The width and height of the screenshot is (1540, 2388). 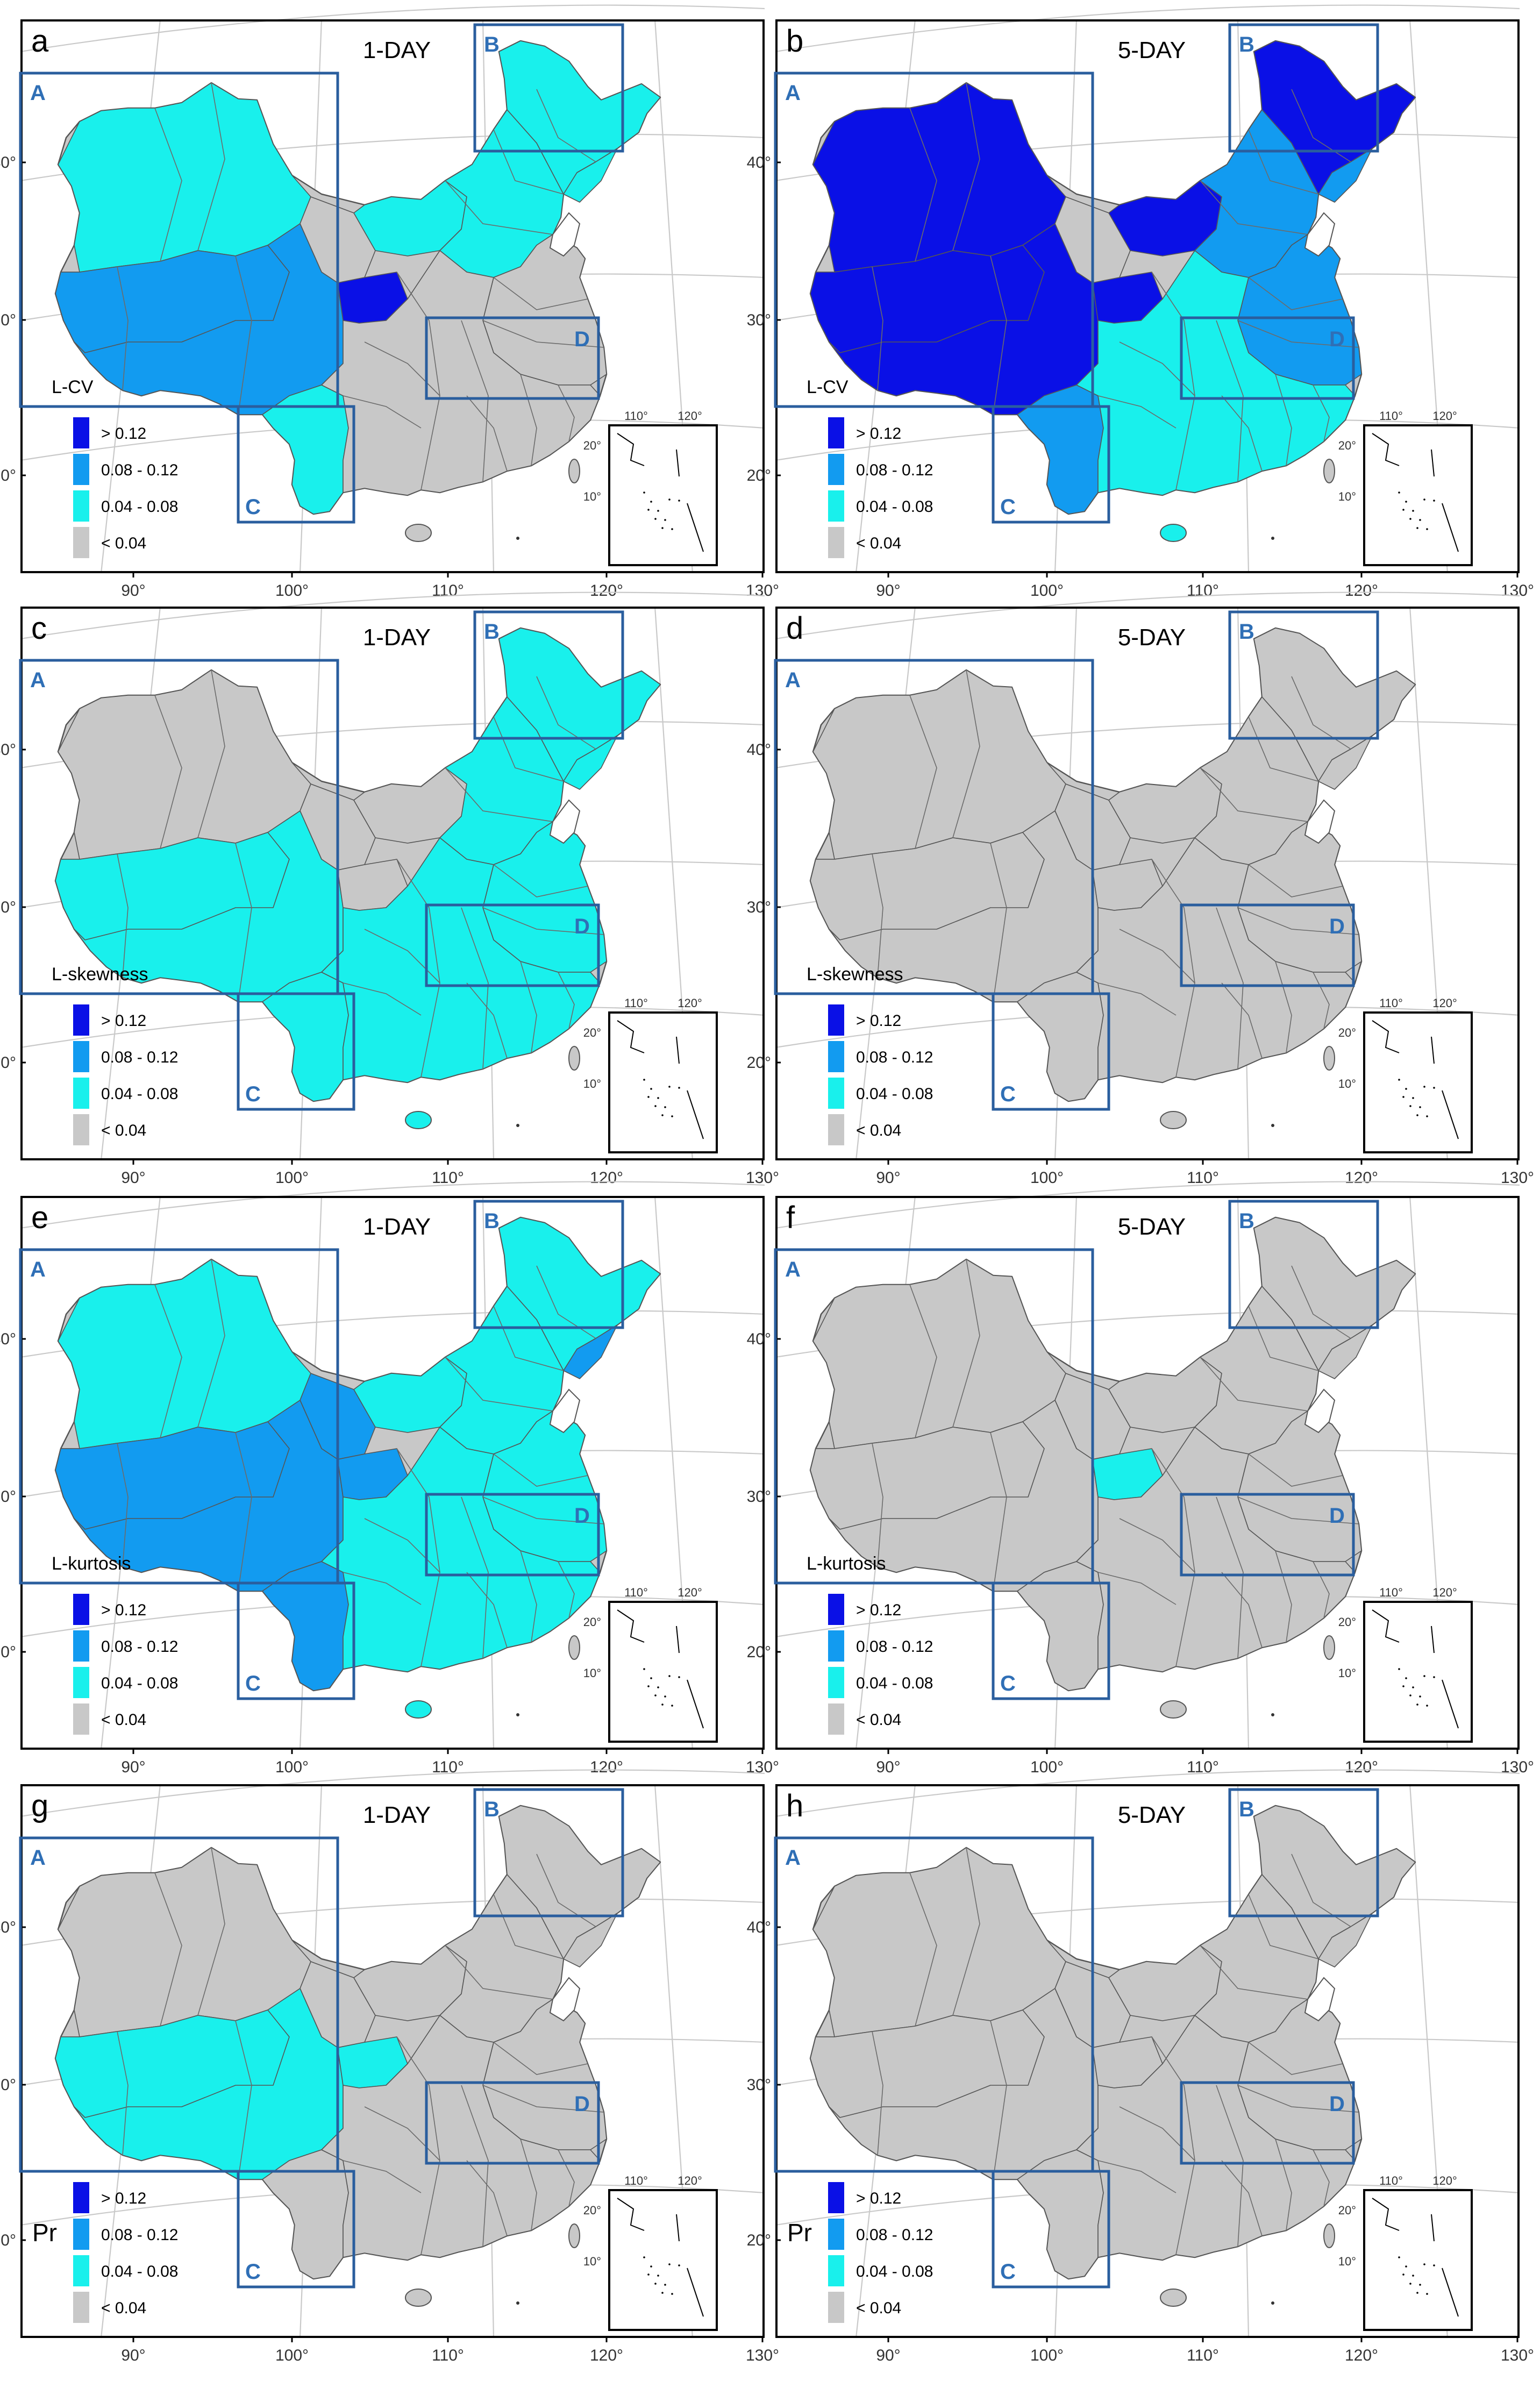 I want to click on inset-map: 110° 120° 20° 10°, so click(x=1405, y=2252).